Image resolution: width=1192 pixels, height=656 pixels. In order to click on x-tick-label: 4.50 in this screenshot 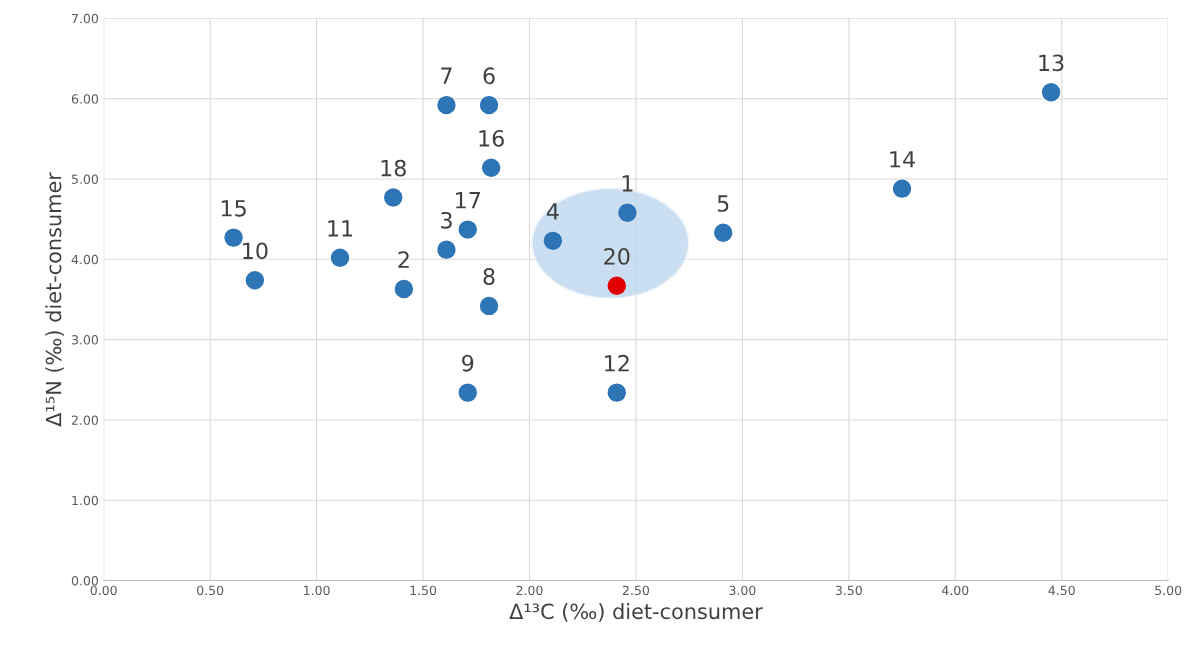, I will do `click(1061, 590)`.